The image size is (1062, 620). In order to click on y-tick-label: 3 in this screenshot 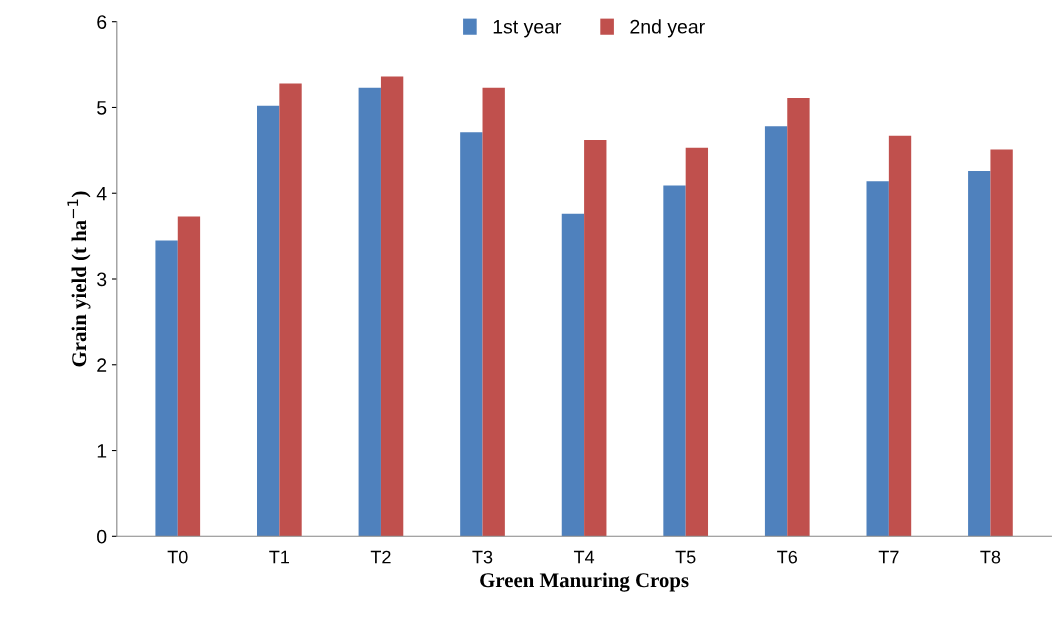, I will do `click(102, 279)`.